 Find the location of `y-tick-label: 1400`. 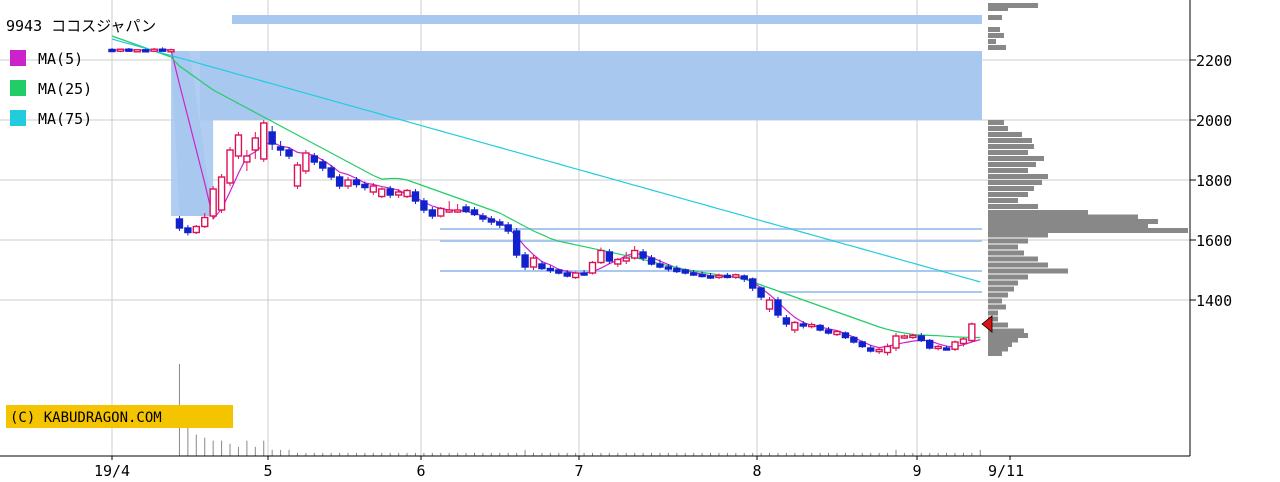

y-tick-label: 1400 is located at coordinates (1214, 301).